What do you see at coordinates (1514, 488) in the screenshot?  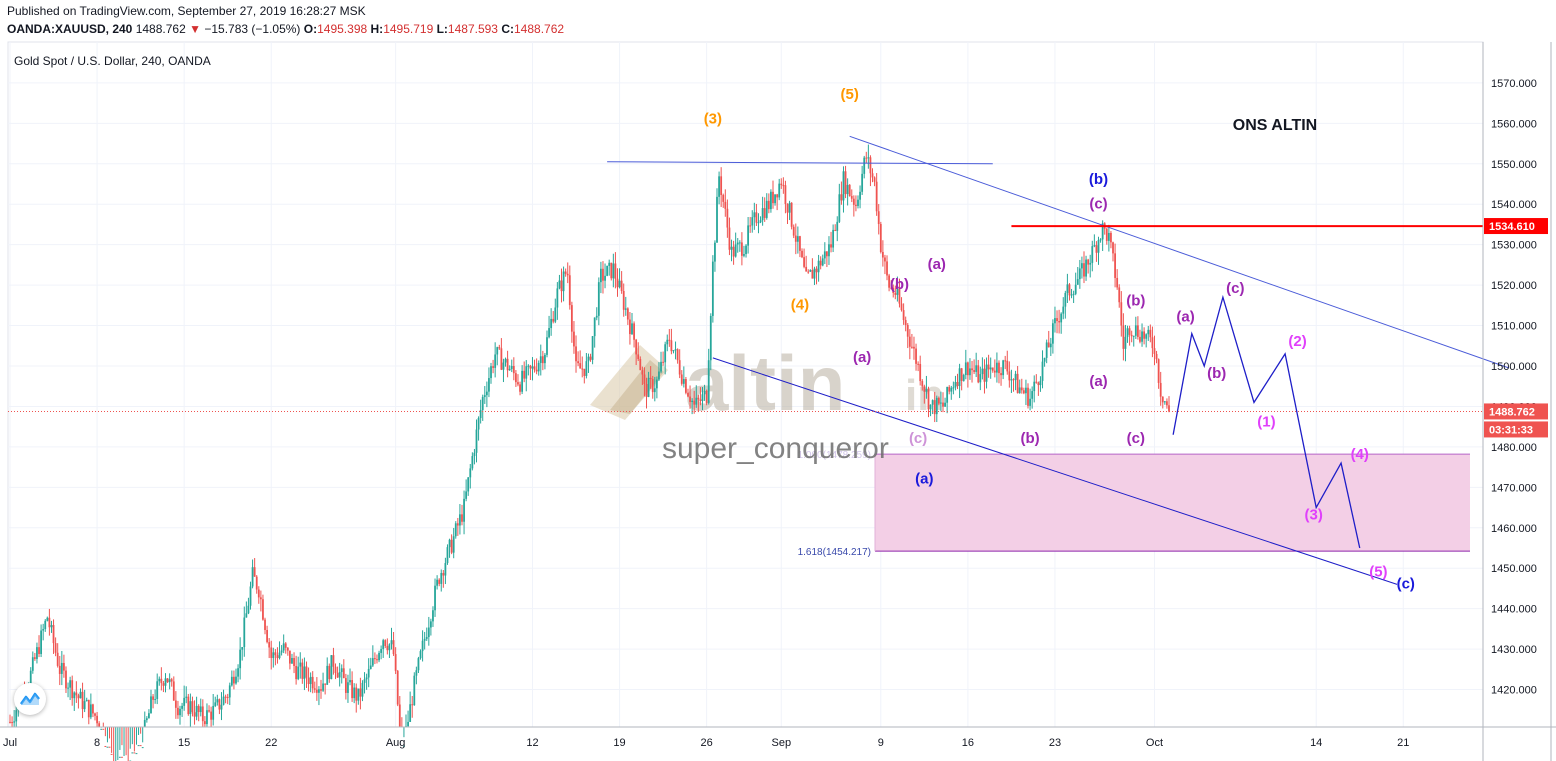 I see `y-tick-label: 1470.000` at bounding box center [1514, 488].